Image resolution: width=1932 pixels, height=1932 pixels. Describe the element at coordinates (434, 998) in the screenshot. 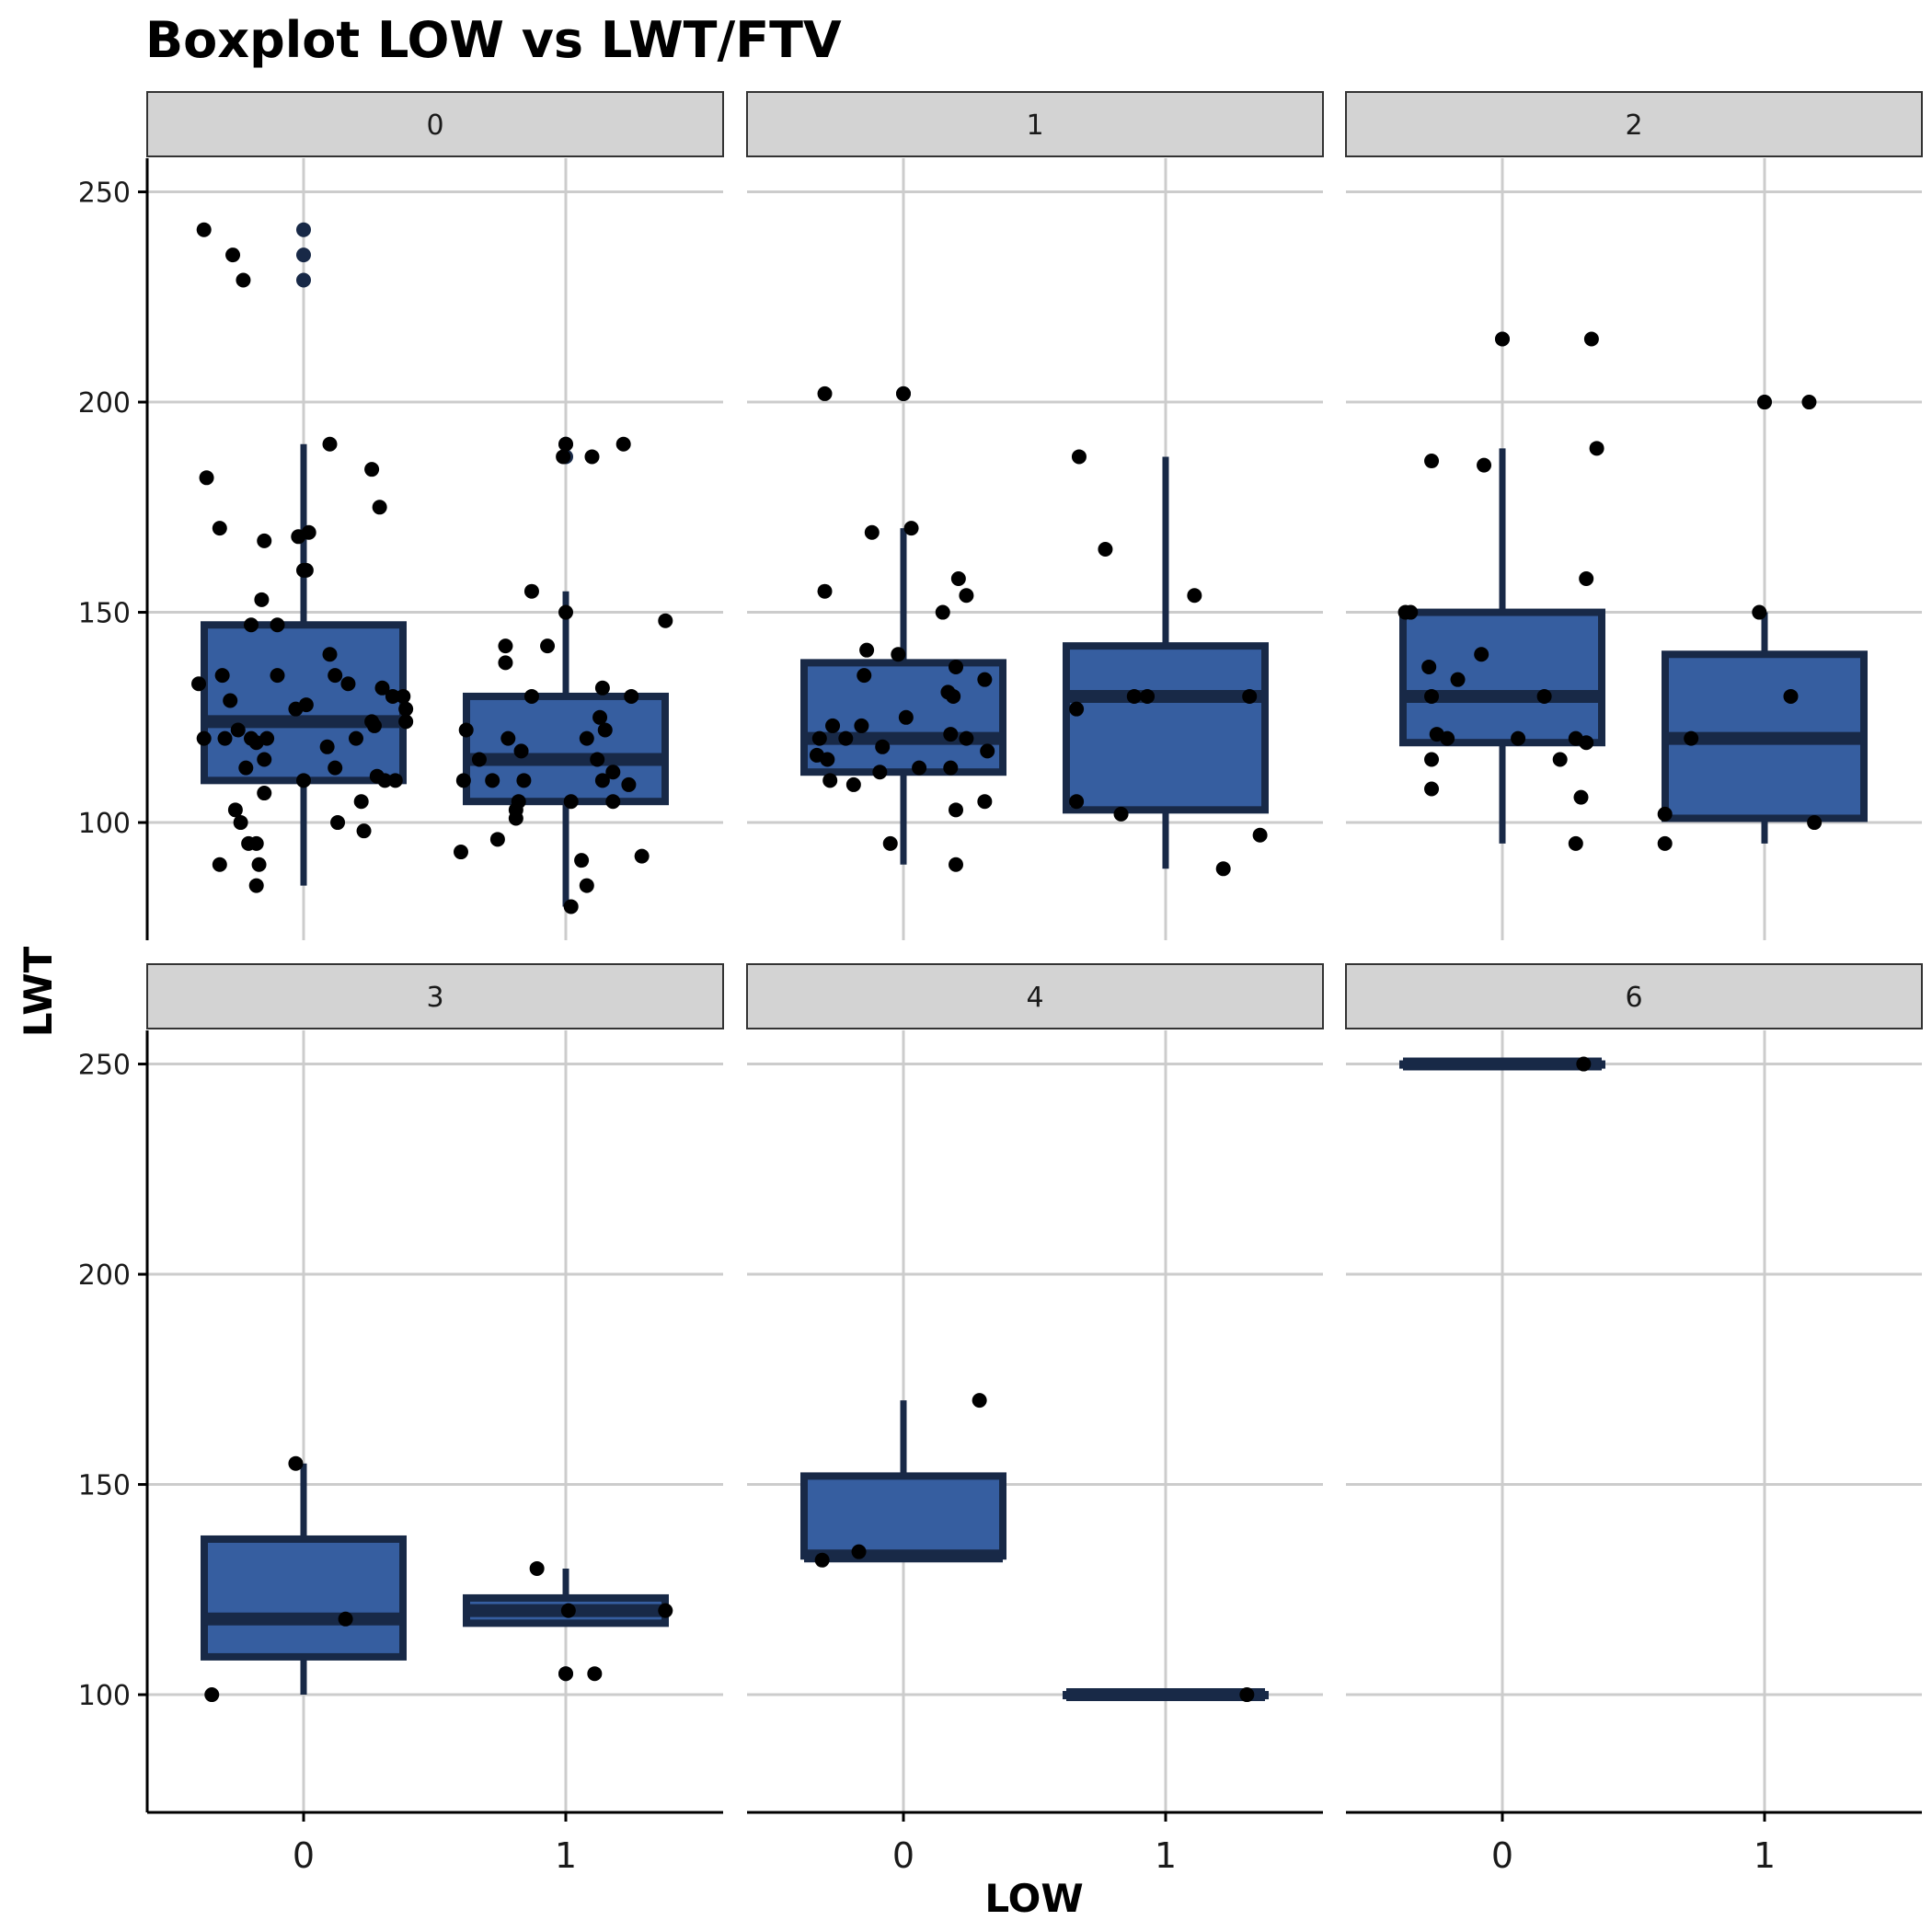

I see `facet-strip-label: 3` at that location.